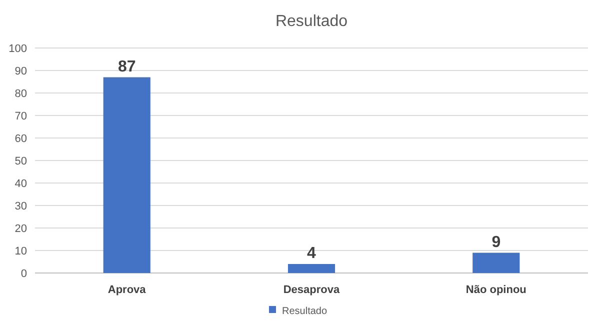 The width and height of the screenshot is (600, 324). Describe the element at coordinates (20, 229) in the screenshot. I see `y-tick-label: 20` at that location.